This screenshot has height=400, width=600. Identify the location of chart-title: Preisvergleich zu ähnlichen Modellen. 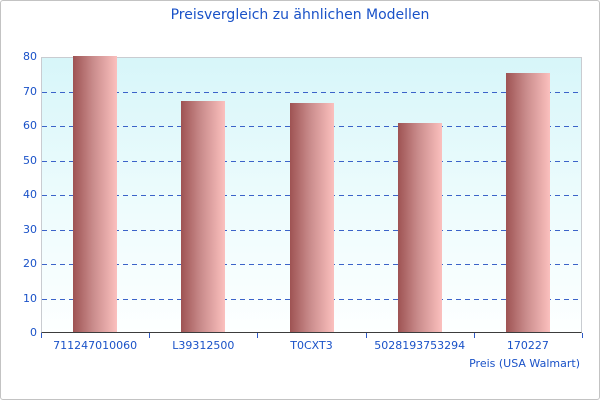
(300, 15).